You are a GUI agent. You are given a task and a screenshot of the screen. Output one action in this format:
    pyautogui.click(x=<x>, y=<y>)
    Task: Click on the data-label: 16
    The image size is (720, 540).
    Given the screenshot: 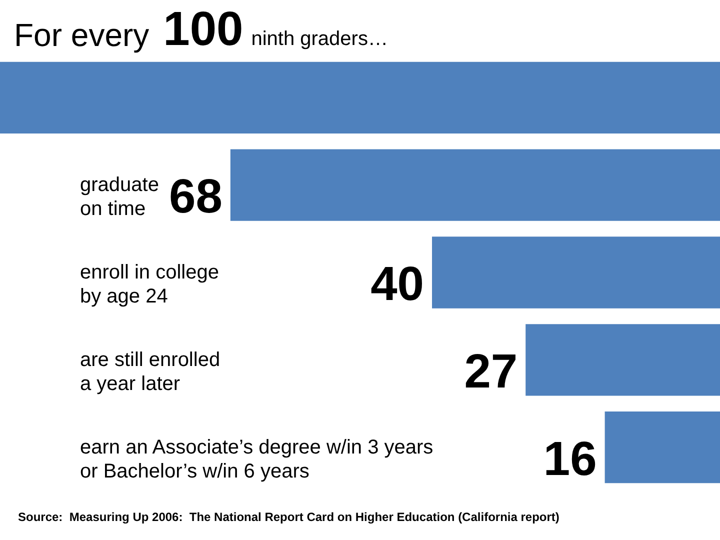 What is the action you would take?
    pyautogui.click(x=570, y=459)
    